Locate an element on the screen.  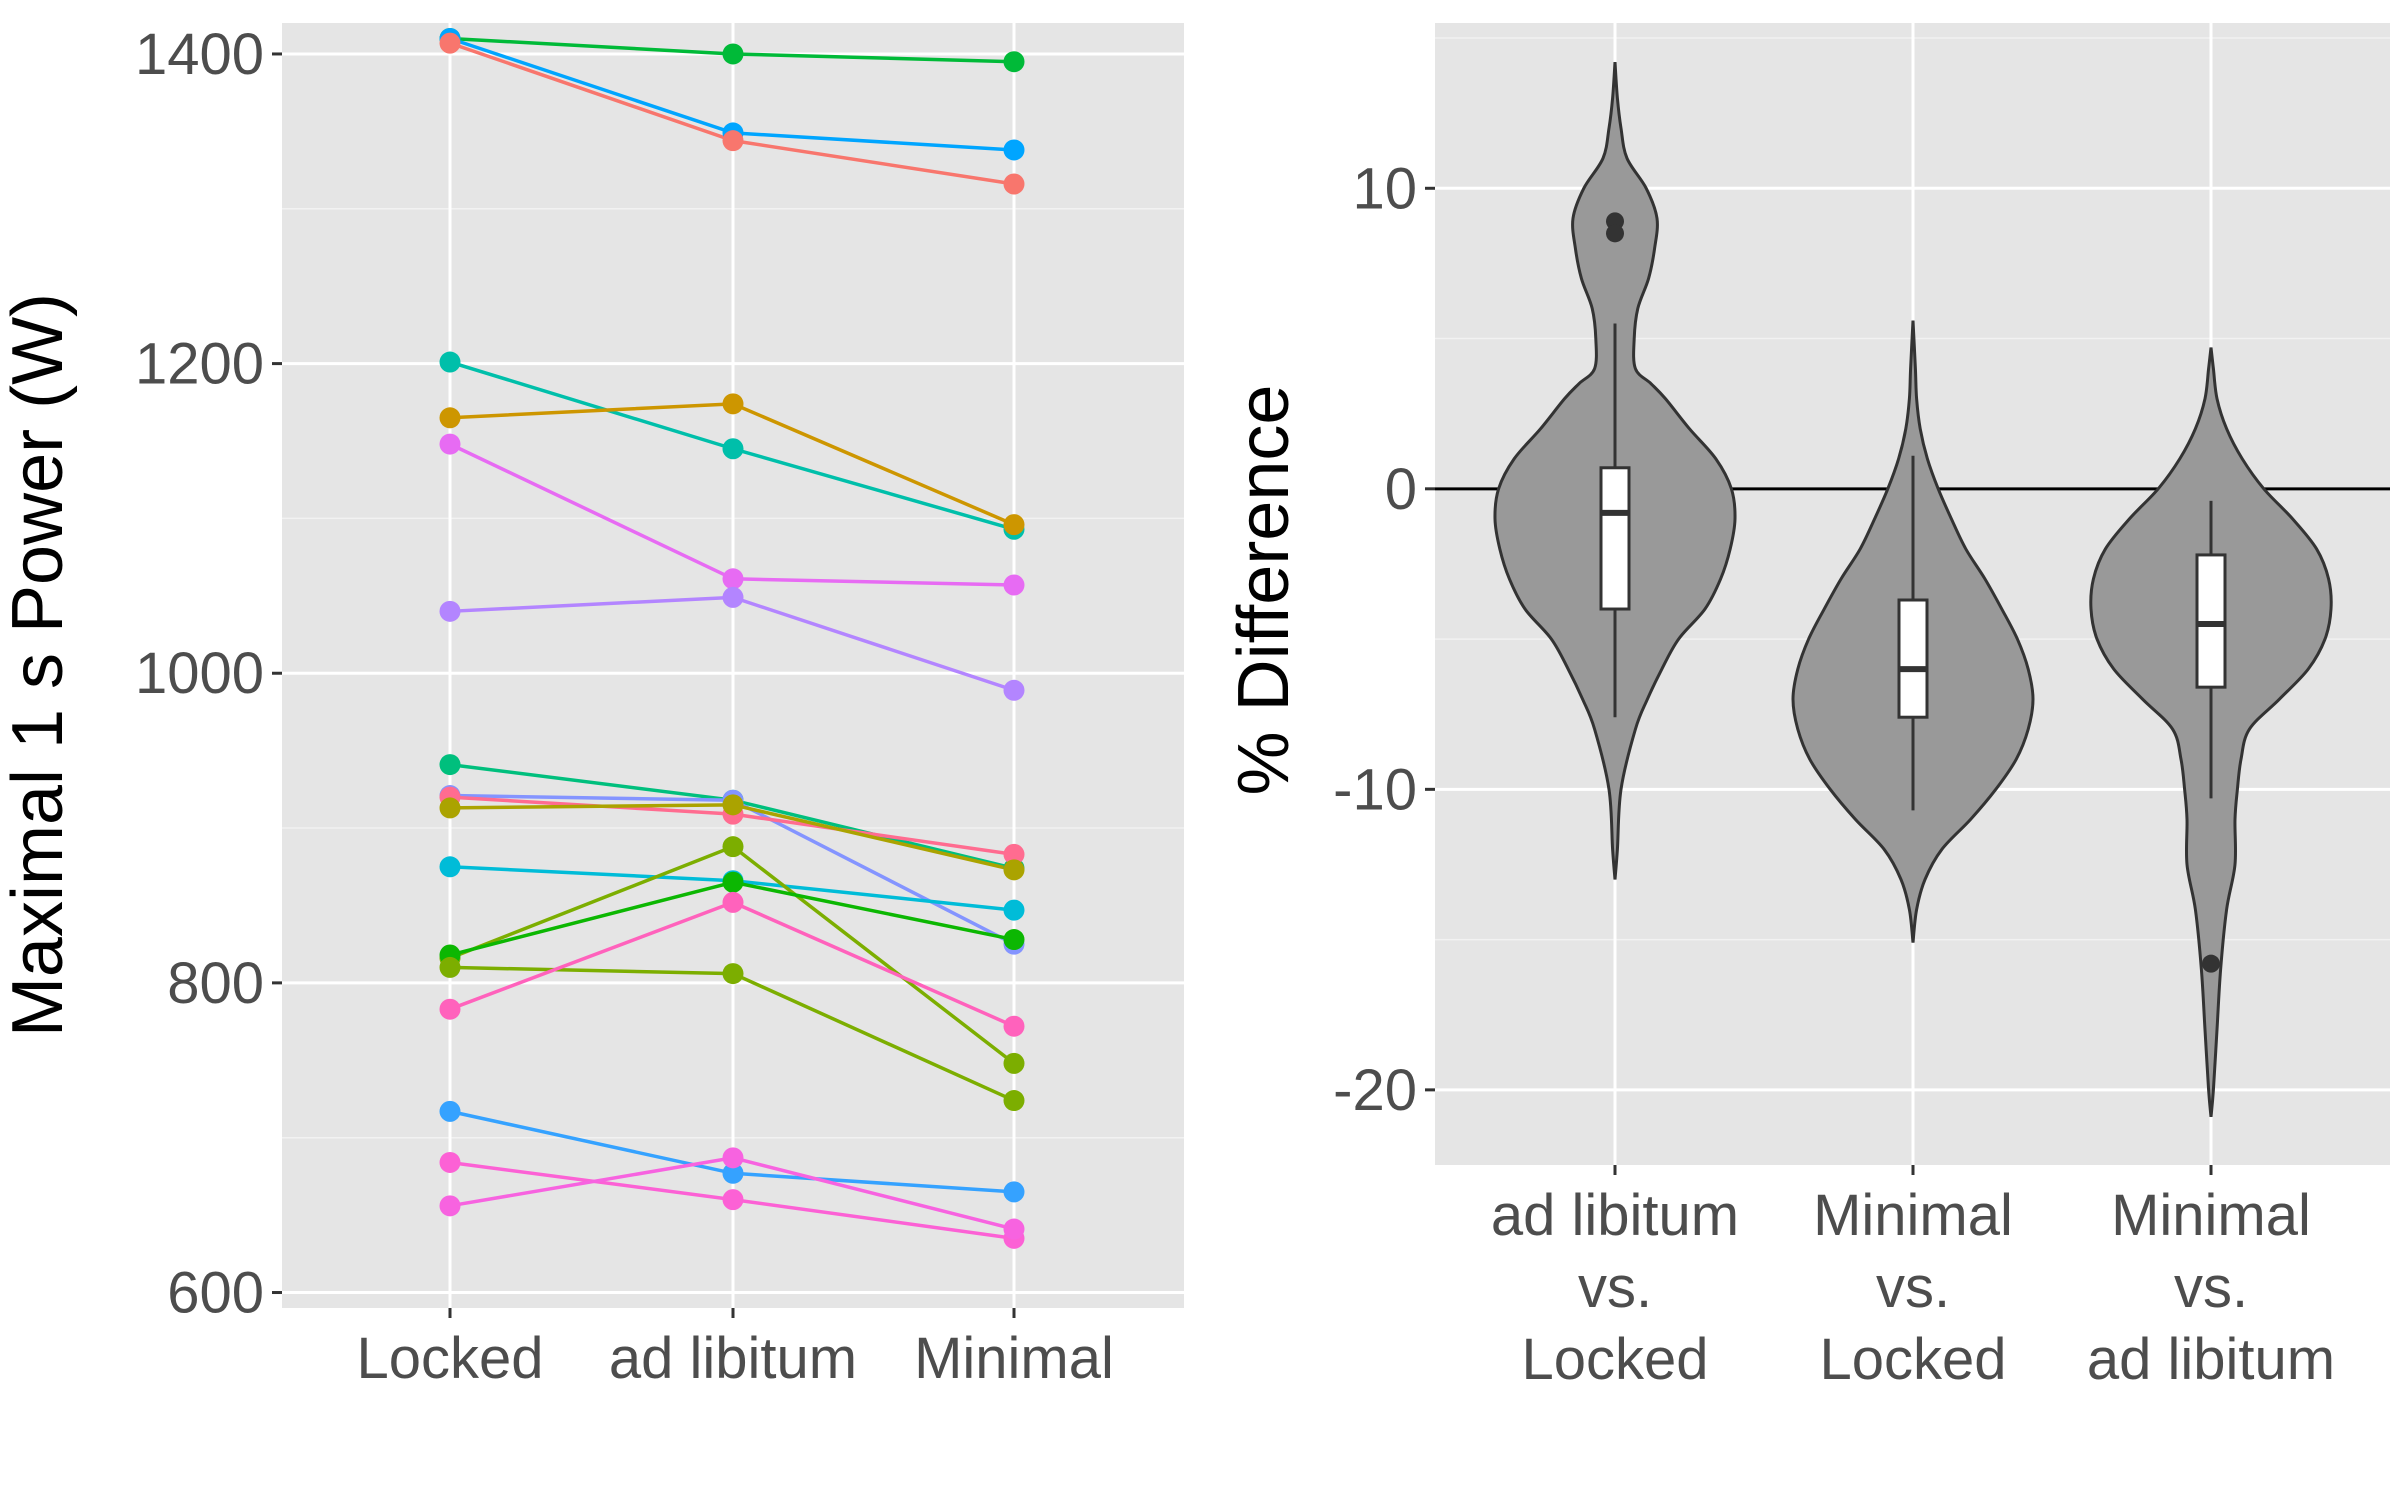
left-y-axis-title: Maximal 1 s Power (W) is located at coordinates (39, 665).